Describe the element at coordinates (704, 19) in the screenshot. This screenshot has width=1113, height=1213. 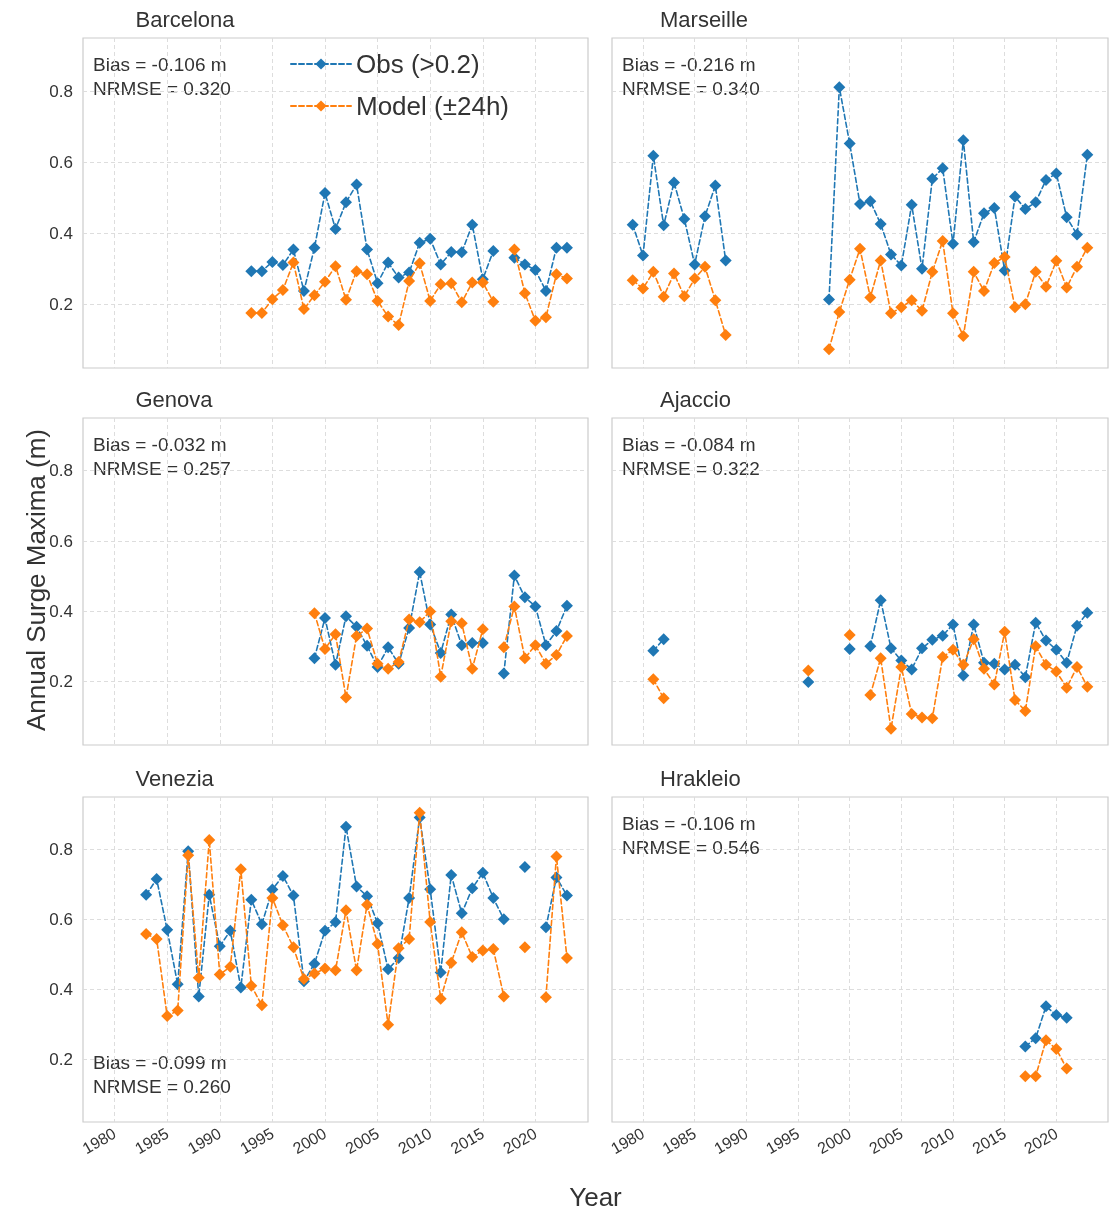
I see `chart-title: Marseille` at that location.